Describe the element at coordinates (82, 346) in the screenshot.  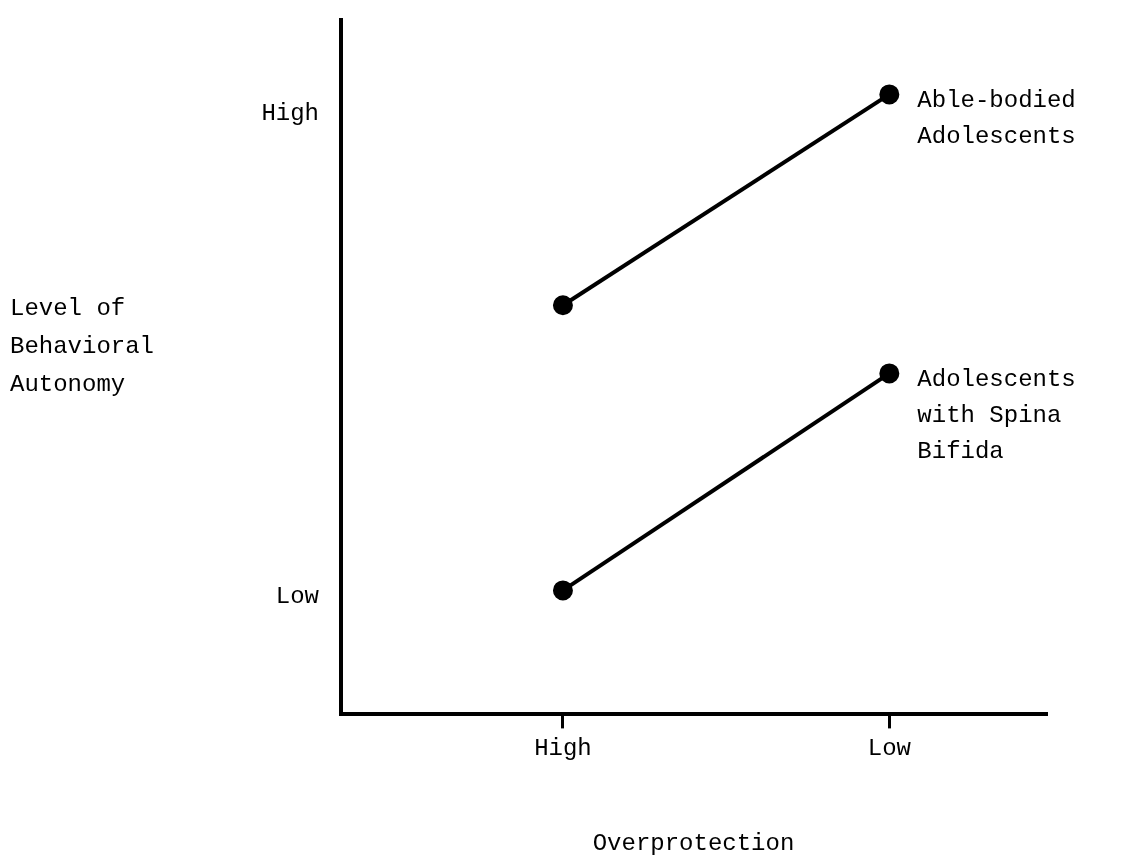
I see `text: Level of Behavioral Autonomy` at that location.